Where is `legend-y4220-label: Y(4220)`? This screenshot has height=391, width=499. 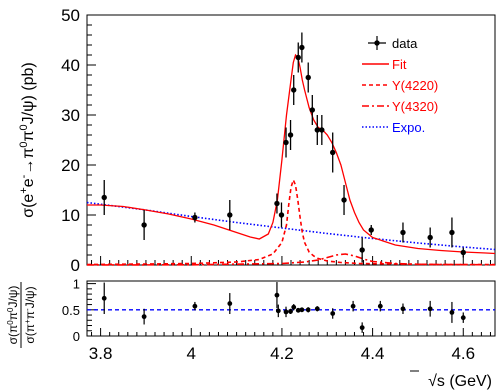 legend-y4220-label: Y(4220) is located at coordinates (415, 85).